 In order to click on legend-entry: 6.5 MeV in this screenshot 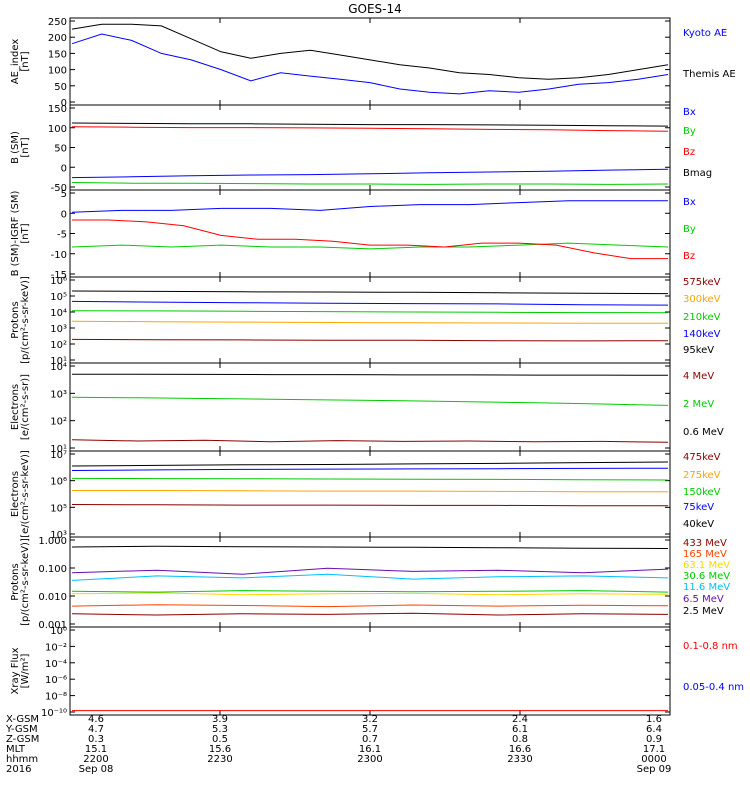, I will do `click(703, 599)`.